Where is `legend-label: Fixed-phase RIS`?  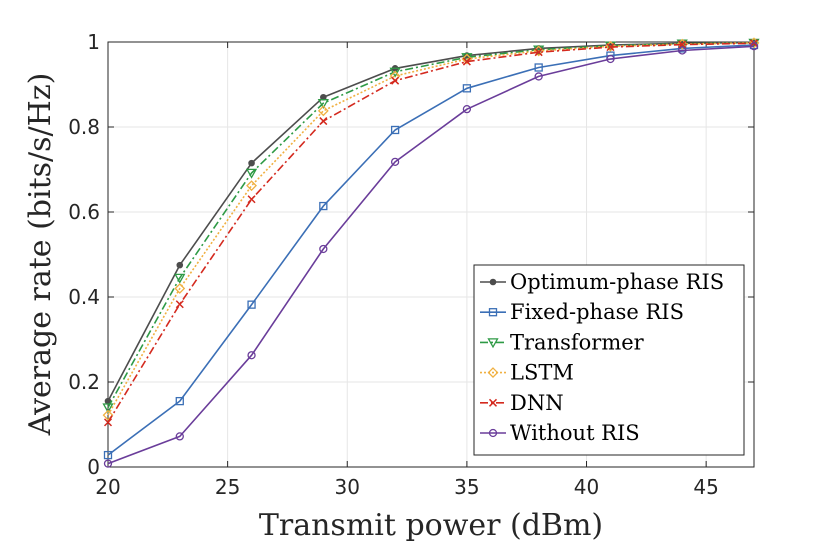 legend-label: Fixed-phase RIS is located at coordinates (597, 312).